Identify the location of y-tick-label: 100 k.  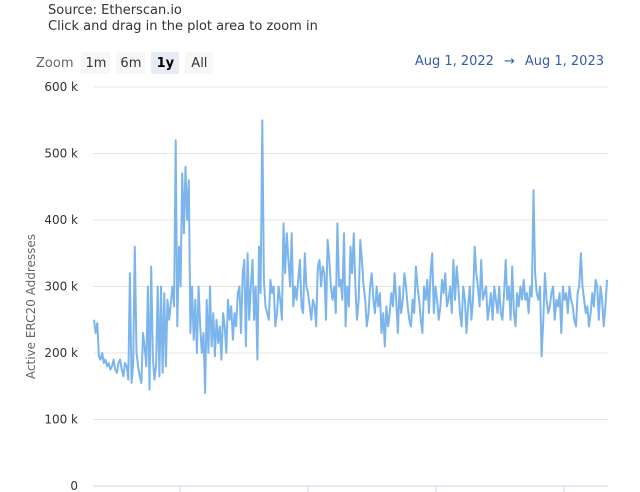
(61, 420).